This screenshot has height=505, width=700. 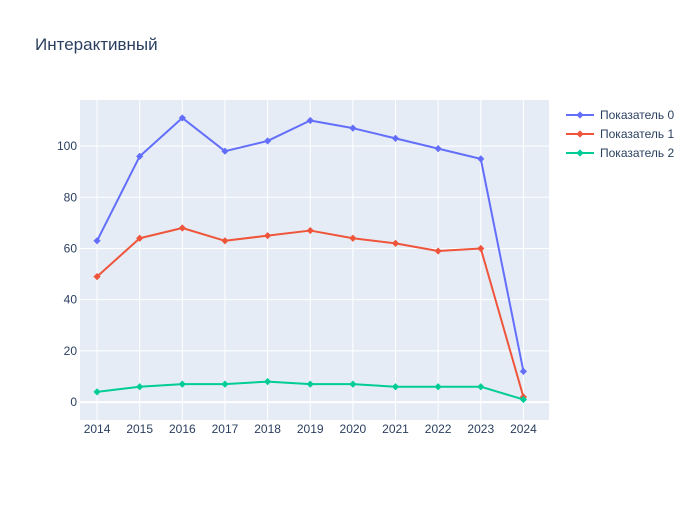 I want to click on legend-item: Показатель 1, so click(x=620, y=134).